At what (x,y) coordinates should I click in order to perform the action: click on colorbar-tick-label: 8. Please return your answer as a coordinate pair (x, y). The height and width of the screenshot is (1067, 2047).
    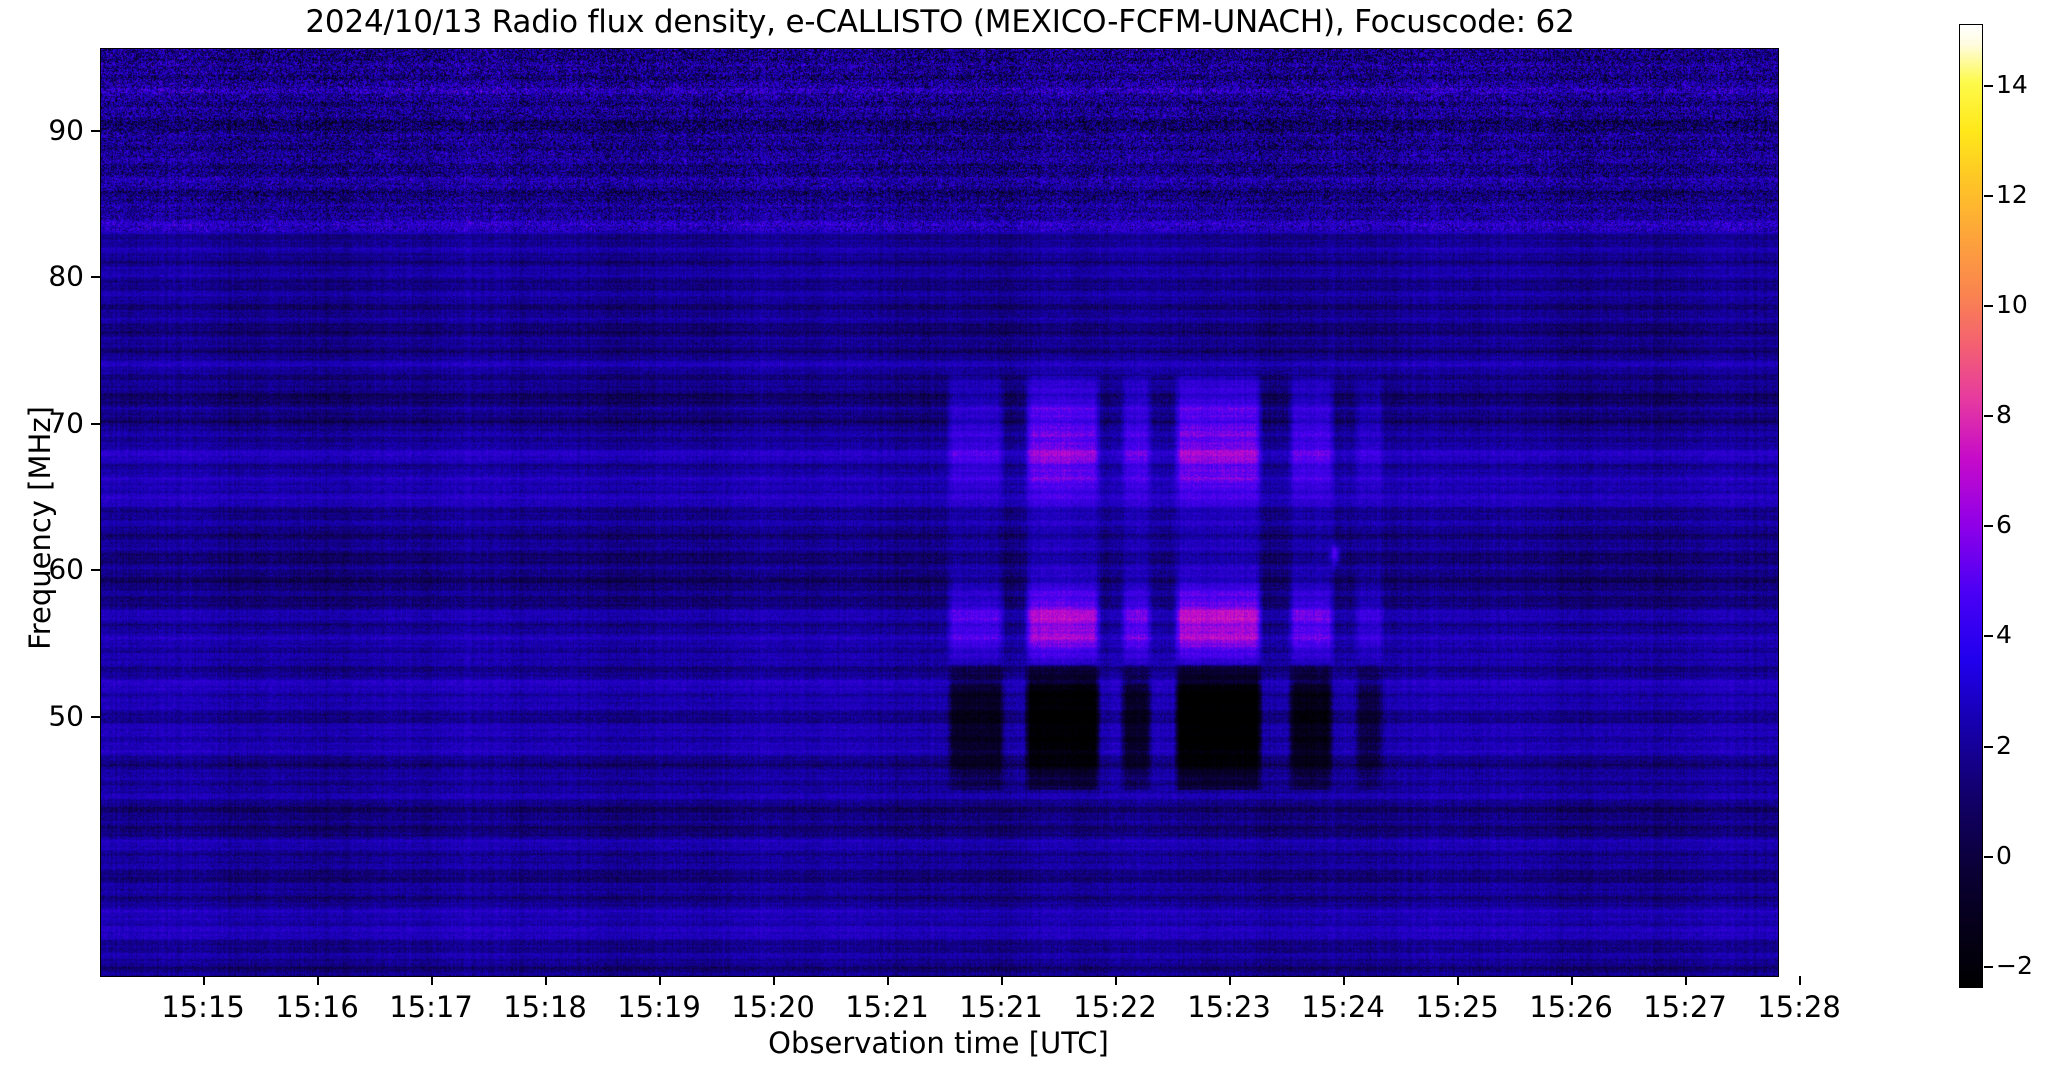
    Looking at the image, I should click on (2004, 415).